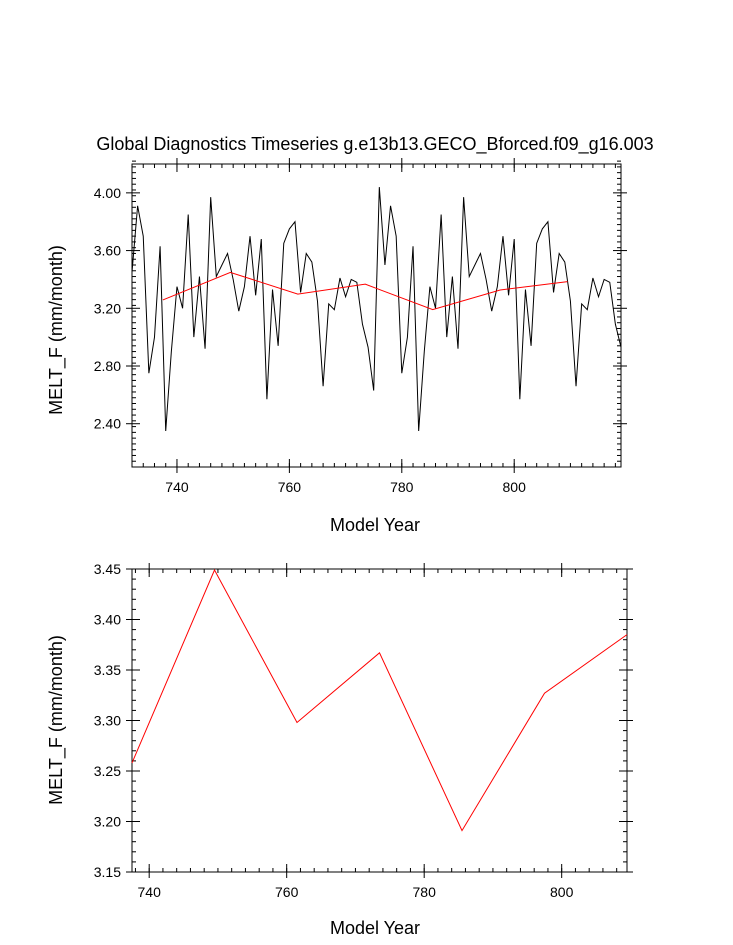 The image size is (733, 945). What do you see at coordinates (107, 251) in the screenshot?
I see `y-tick-label: 3.60` at bounding box center [107, 251].